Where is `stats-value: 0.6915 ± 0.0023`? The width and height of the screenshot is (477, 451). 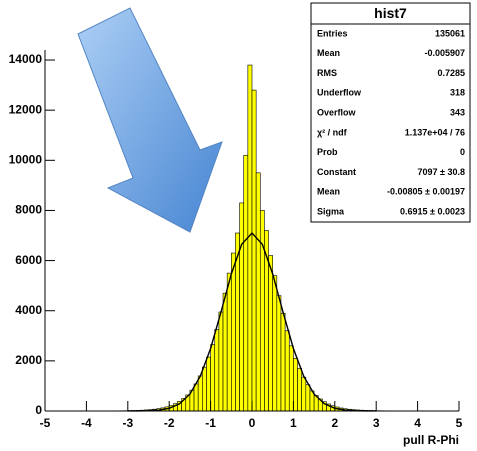 stats-value: 0.6915 ± 0.0023 is located at coordinates (432, 211).